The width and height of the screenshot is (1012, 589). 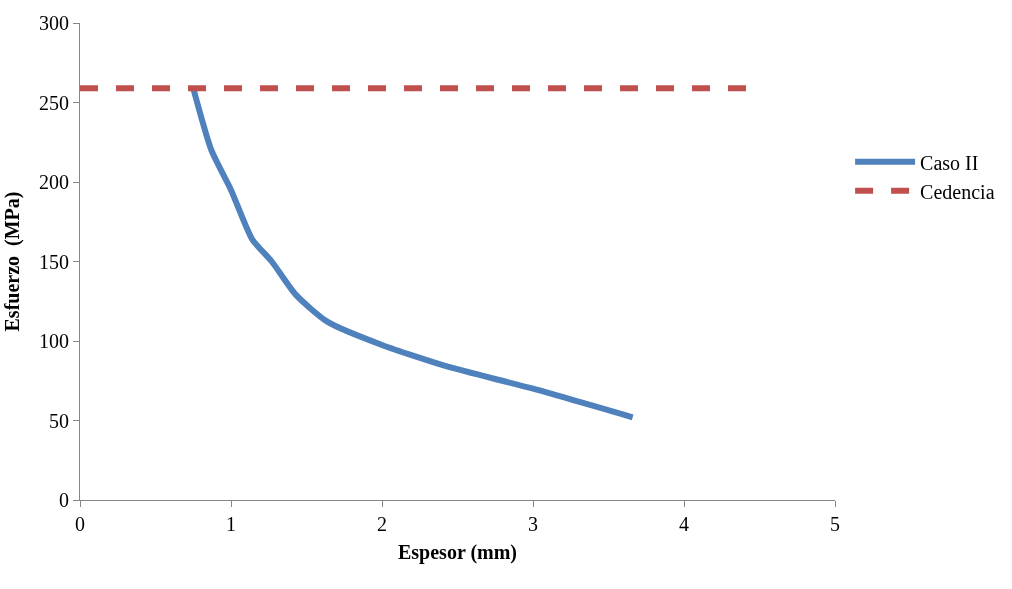 What do you see at coordinates (54, 23) in the screenshot?
I see `y-tick-label: 300` at bounding box center [54, 23].